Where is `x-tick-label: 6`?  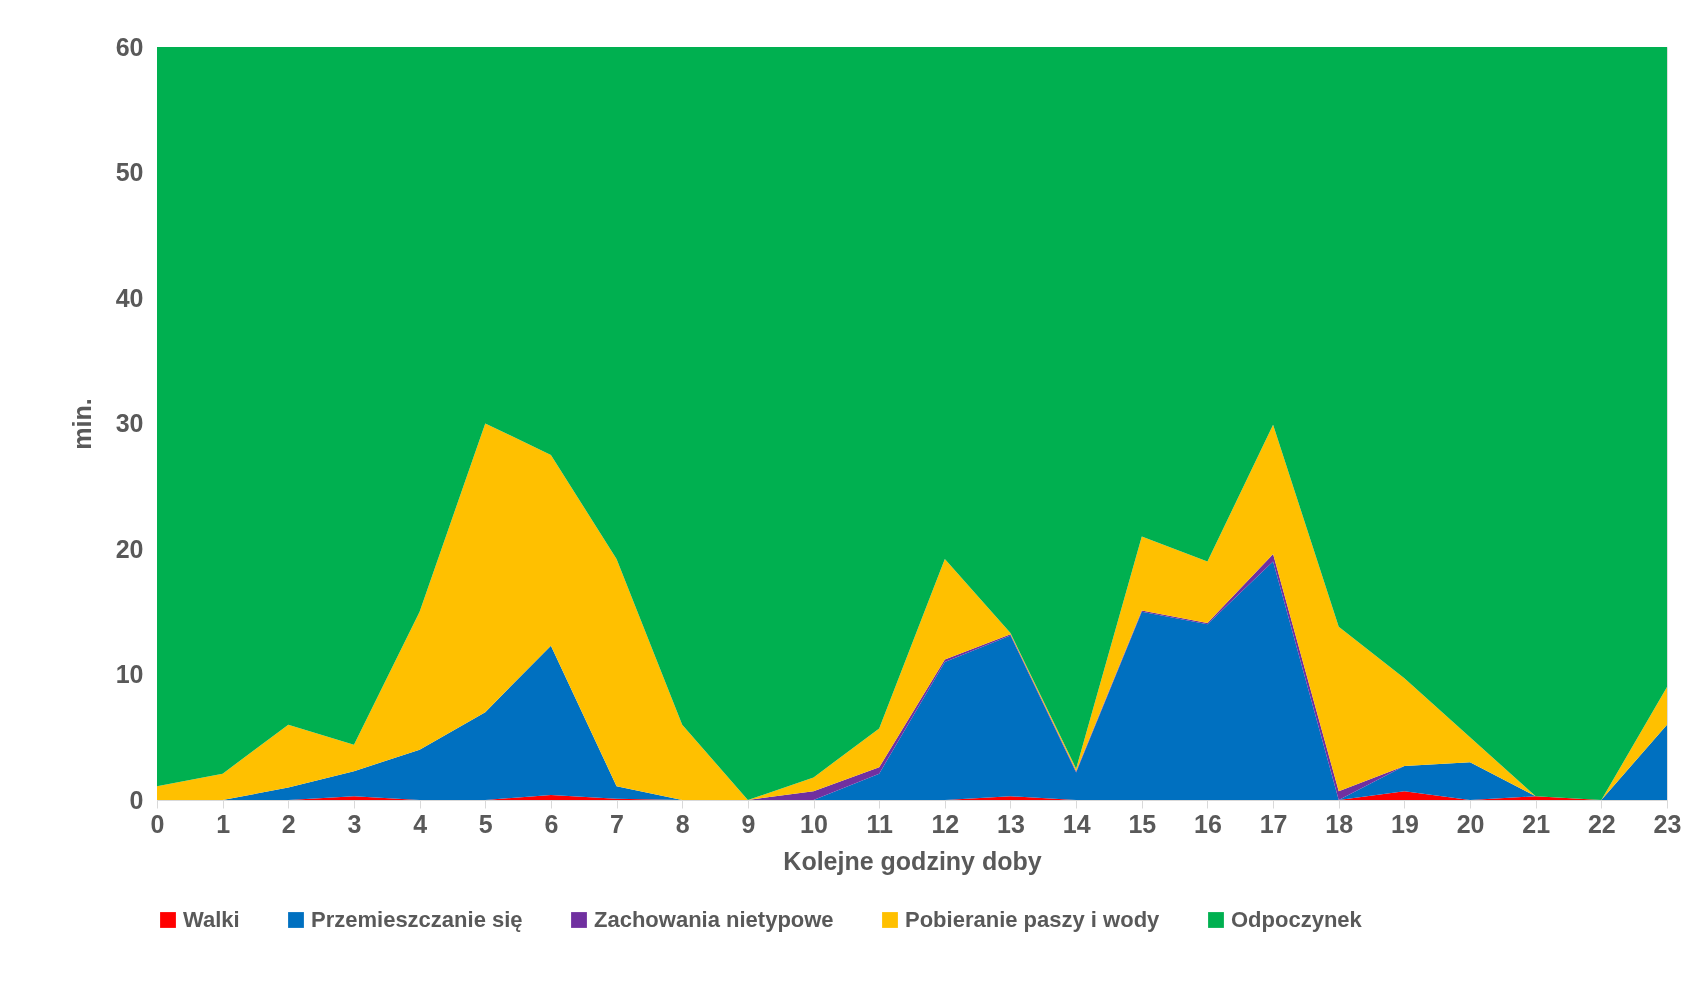 x-tick-label: 6 is located at coordinates (551, 823).